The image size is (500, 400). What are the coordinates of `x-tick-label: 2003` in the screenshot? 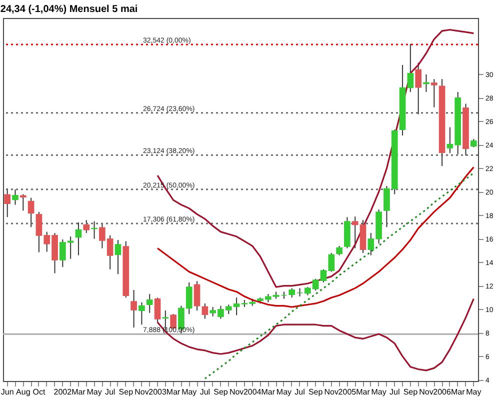 It's located at (157, 392).